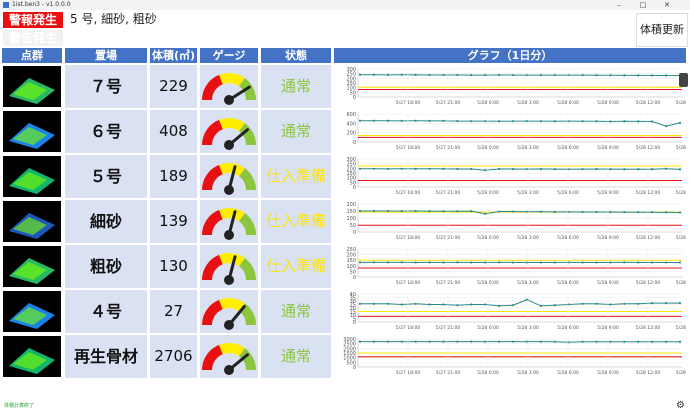  Describe the element at coordinates (667, 5) in the screenshot. I see `close-button: ✕` at that location.